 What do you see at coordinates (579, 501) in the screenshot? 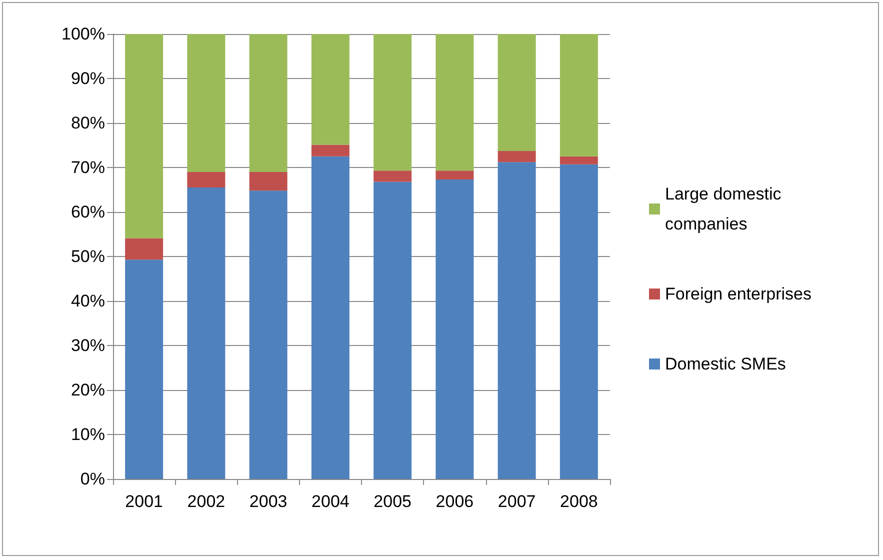
I see `x-tick-label: 2008` at bounding box center [579, 501].